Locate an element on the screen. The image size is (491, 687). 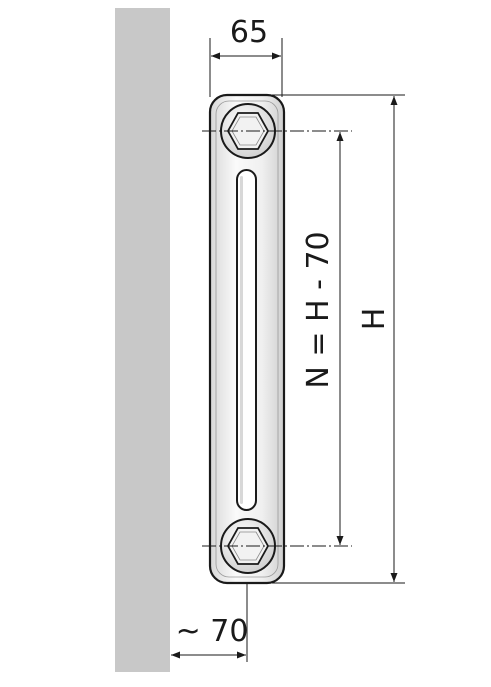
wall-distance-label: ~ 70 is located at coordinates (212, 631).